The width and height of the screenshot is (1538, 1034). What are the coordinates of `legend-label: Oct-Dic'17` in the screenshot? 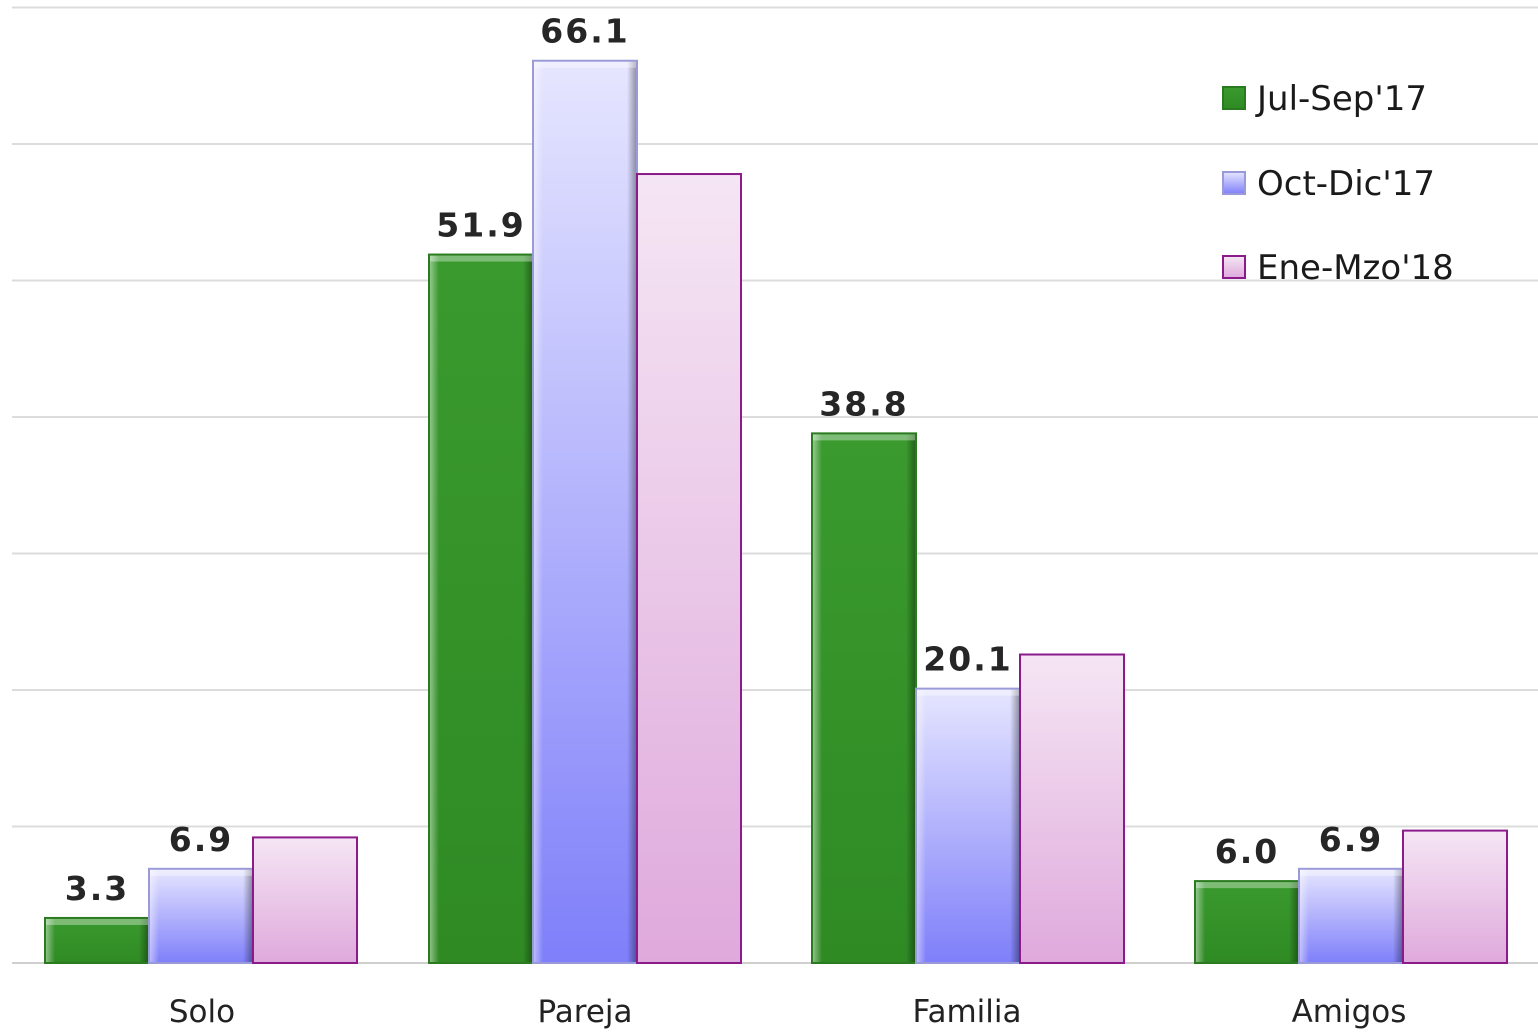 It's located at (1346, 184).